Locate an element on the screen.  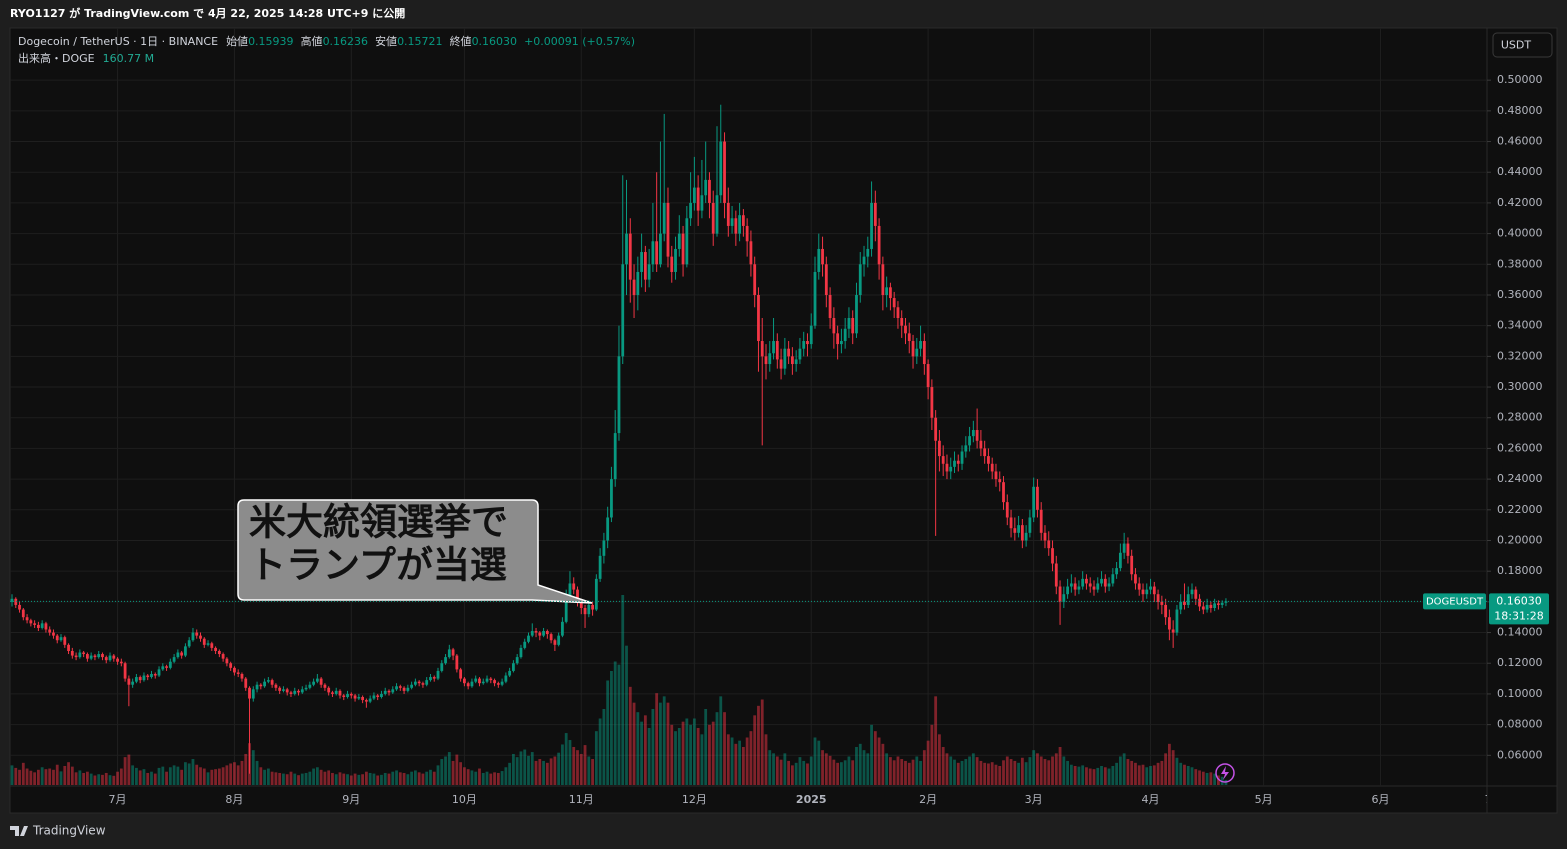
y-tick-label: 0.08000 is located at coordinates (1520, 724).